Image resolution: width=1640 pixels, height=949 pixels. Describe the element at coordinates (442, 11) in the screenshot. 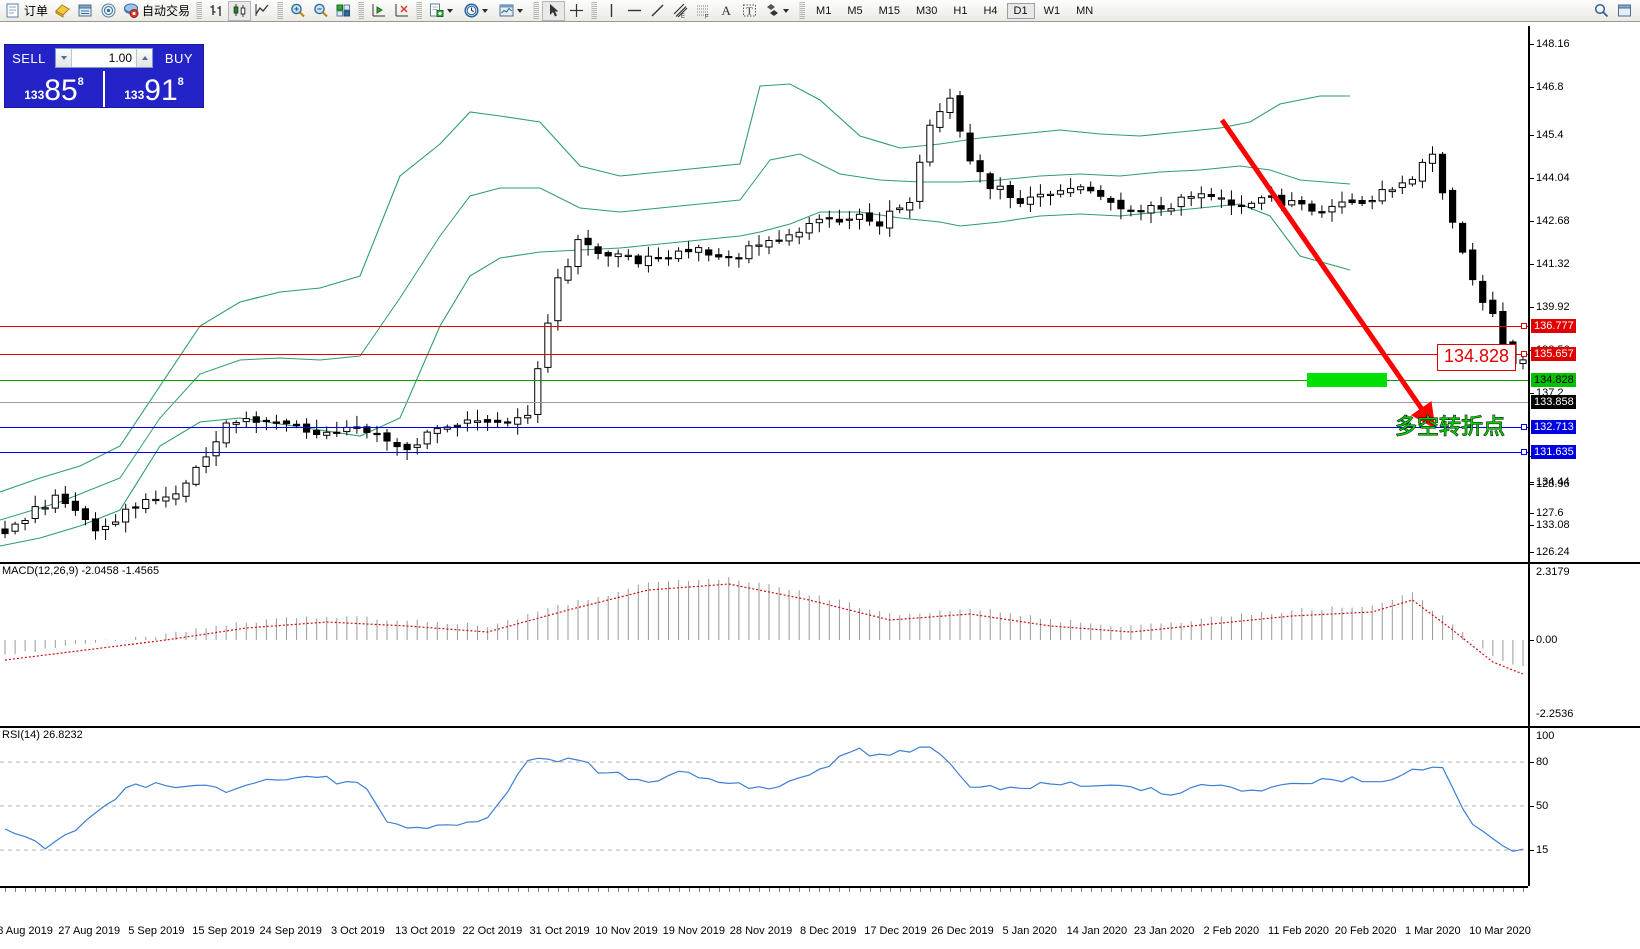

I see `templates-button` at that location.